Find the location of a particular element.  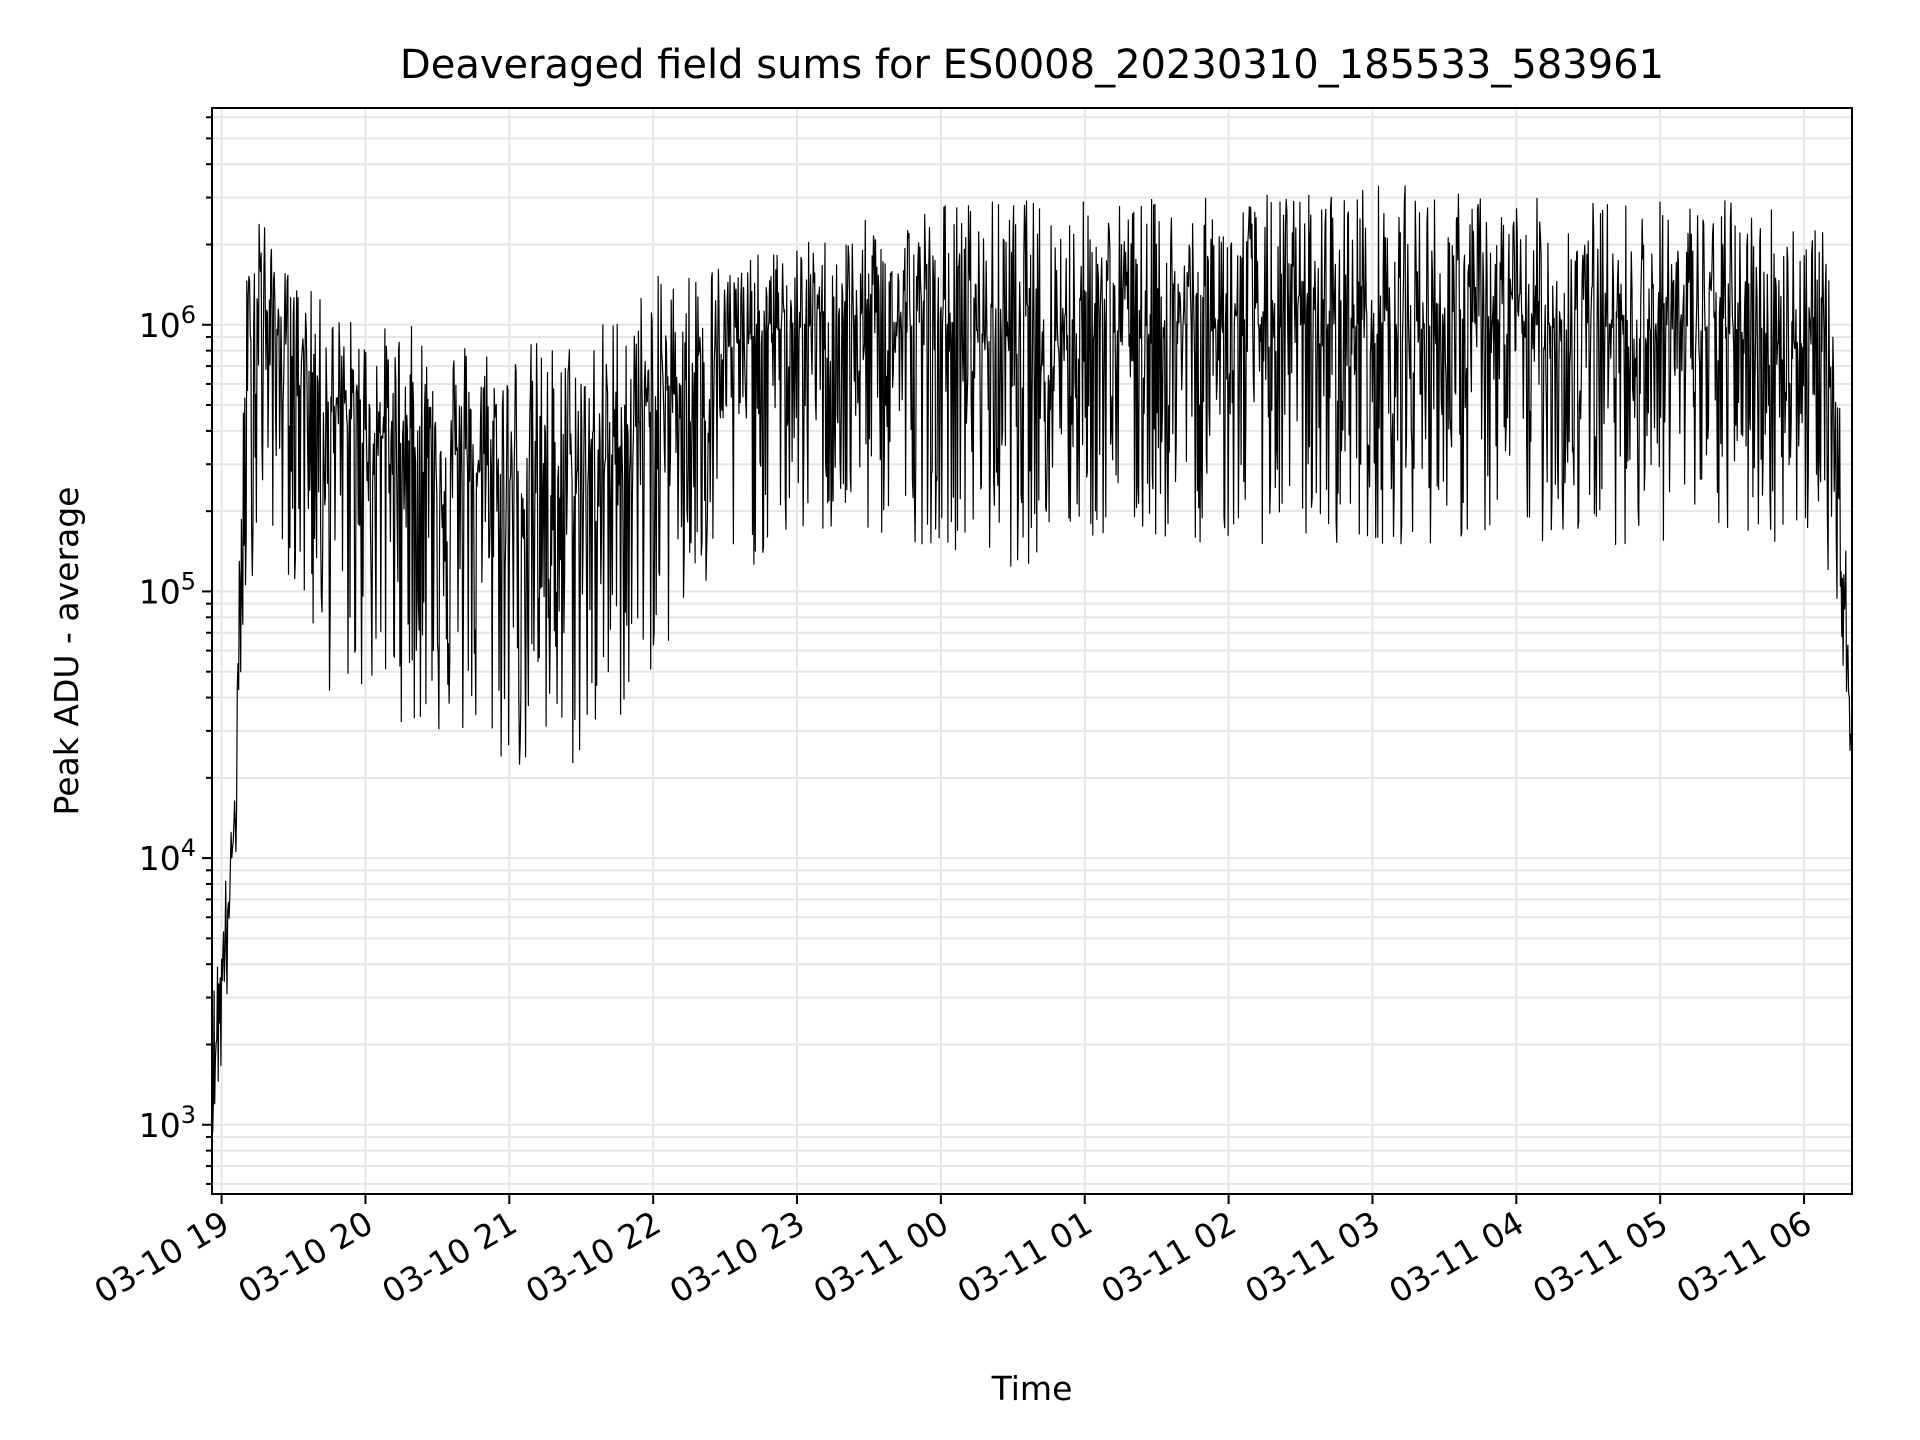

x-axis-label: Time is located at coordinates (1032, 1388).